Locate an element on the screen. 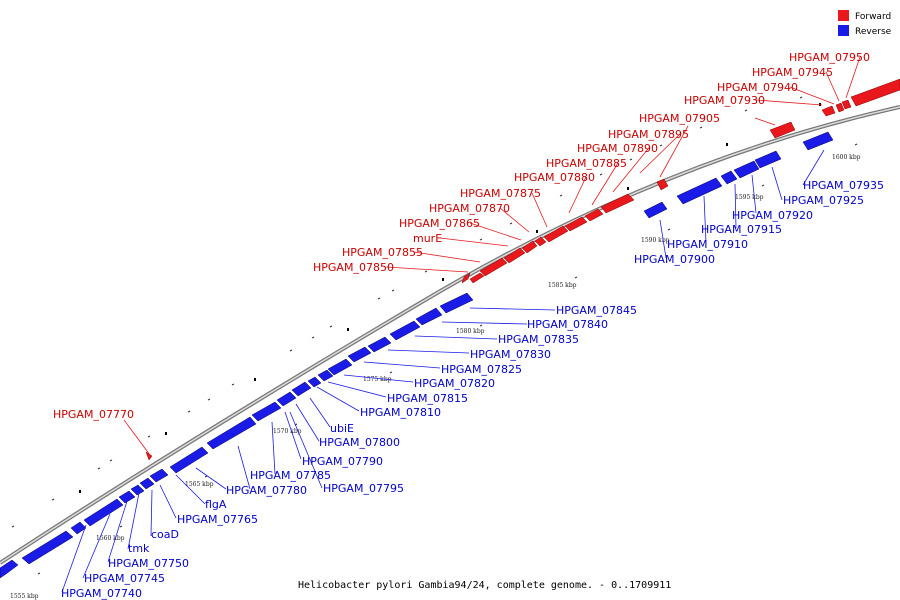 The image size is (900, 600). gene-label-hpgam-07770: HPGAM_07770 is located at coordinates (93, 414).